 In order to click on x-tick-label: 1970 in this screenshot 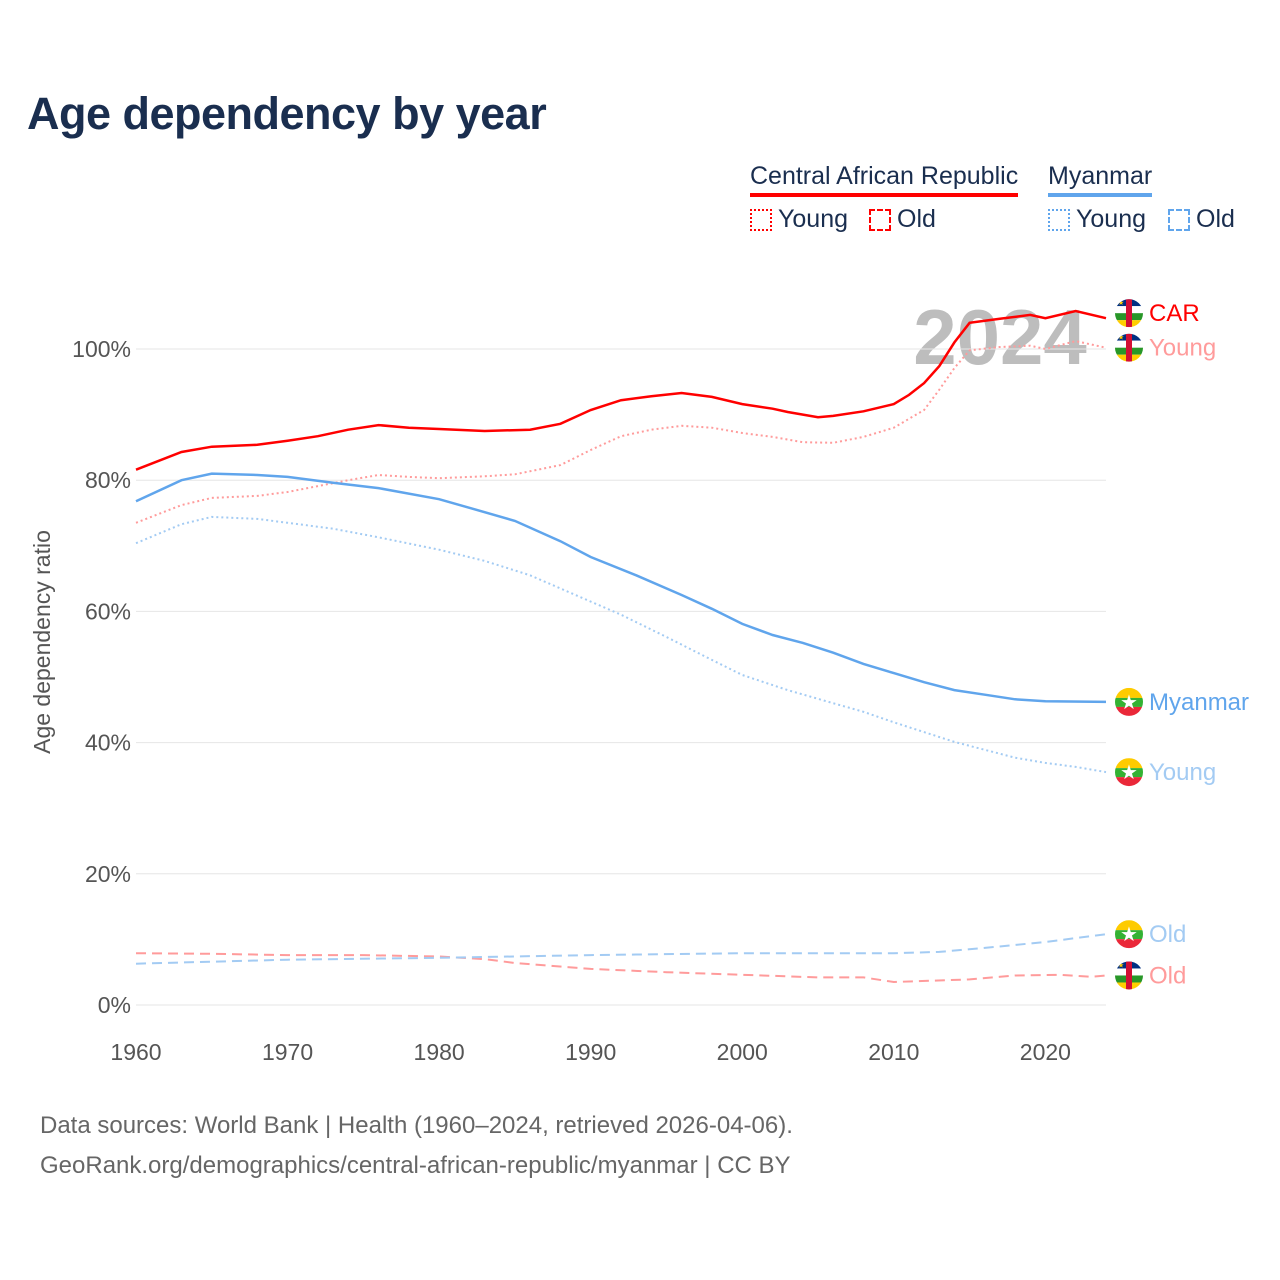, I will do `click(287, 1052)`.